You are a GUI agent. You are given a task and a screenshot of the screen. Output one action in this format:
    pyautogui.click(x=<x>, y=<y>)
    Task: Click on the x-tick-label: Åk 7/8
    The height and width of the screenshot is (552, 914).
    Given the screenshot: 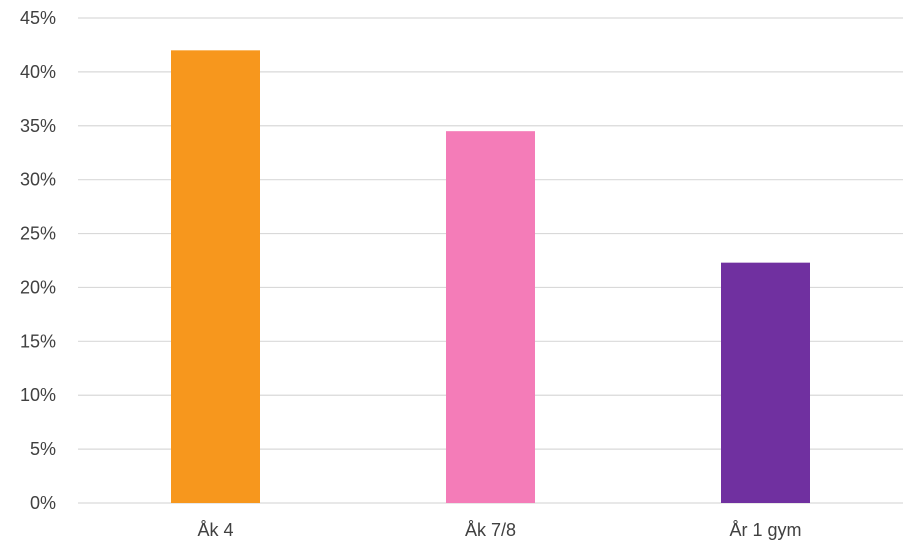 What is the action you would take?
    pyautogui.click(x=490, y=530)
    